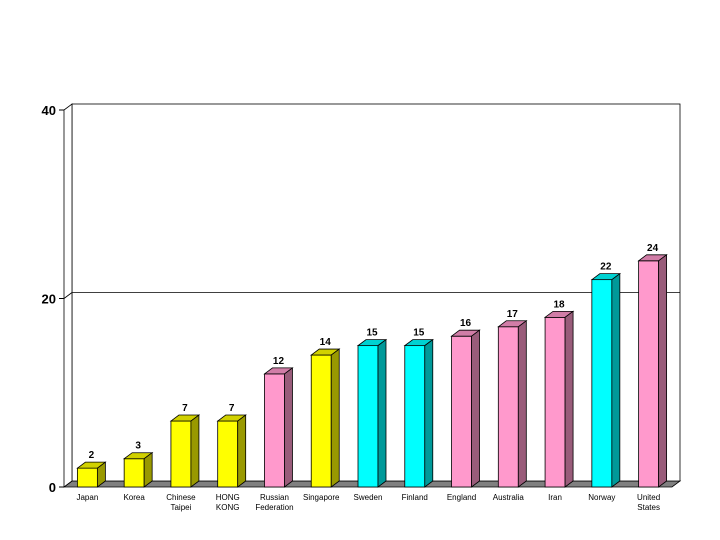 Image resolution: width=720 pixels, height=540 pixels. Describe the element at coordinates (601, 497) in the screenshot. I see `category-label: Norway` at that location.